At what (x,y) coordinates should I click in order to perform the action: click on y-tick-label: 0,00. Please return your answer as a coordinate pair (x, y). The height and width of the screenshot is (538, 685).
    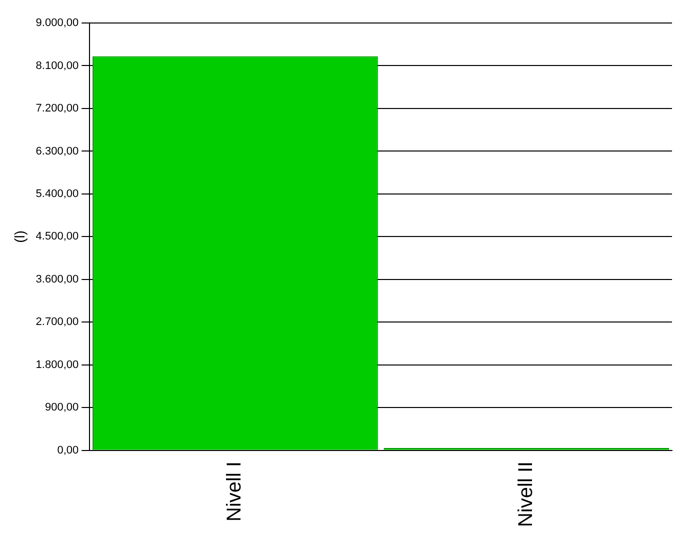
    Looking at the image, I should click on (68, 450).